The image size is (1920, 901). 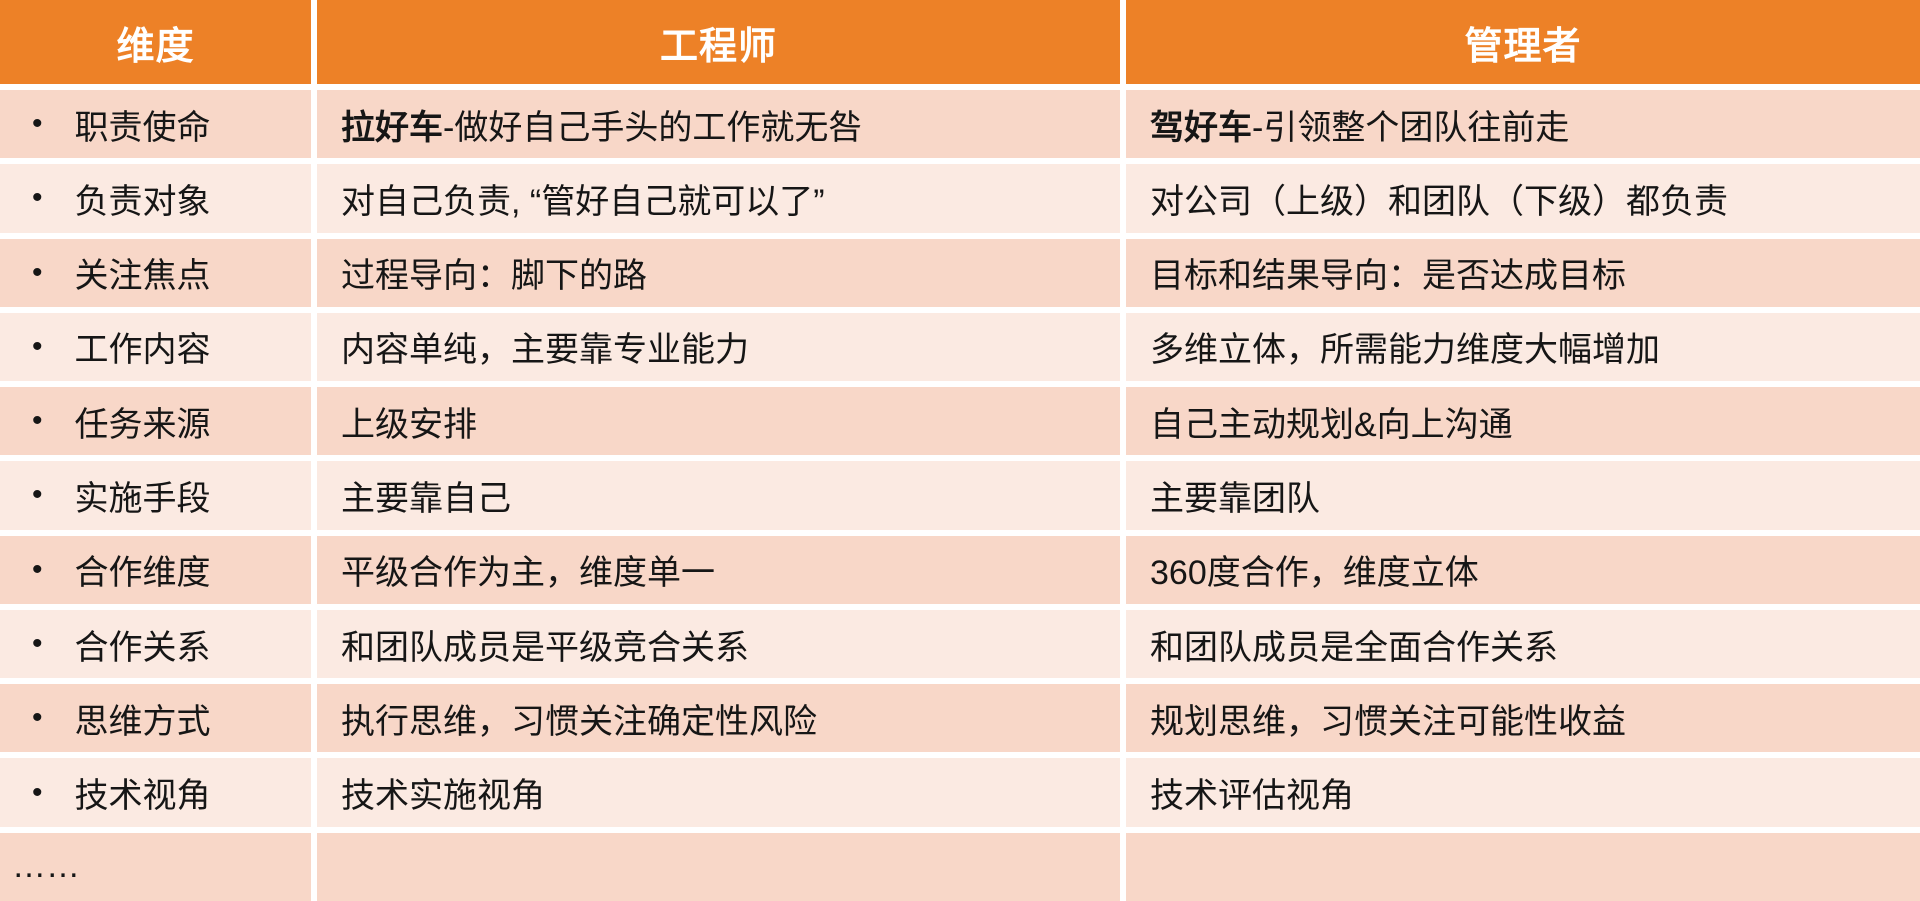 I want to click on manager-text: 目标和结果导向：是否达成目标, so click(x=1388, y=276).